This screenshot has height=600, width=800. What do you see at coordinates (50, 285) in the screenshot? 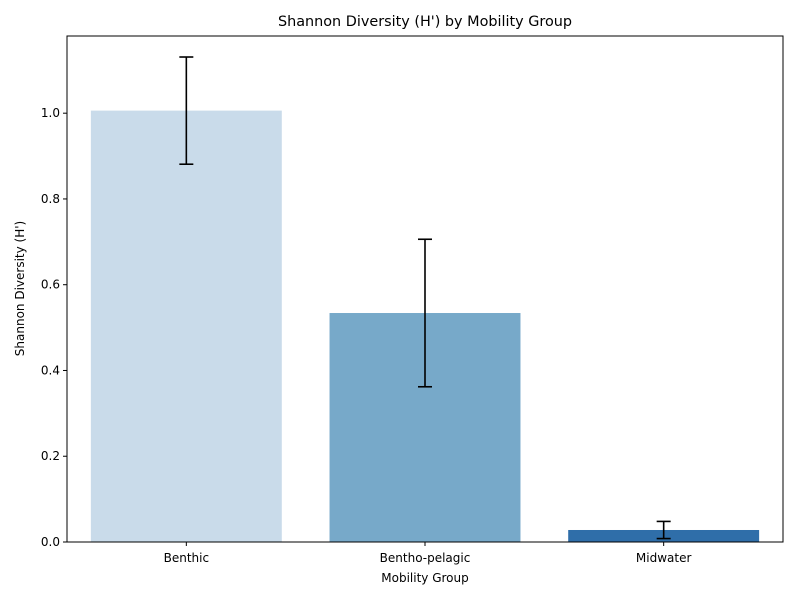
I see `y-tick-label: 0.6` at bounding box center [50, 285].